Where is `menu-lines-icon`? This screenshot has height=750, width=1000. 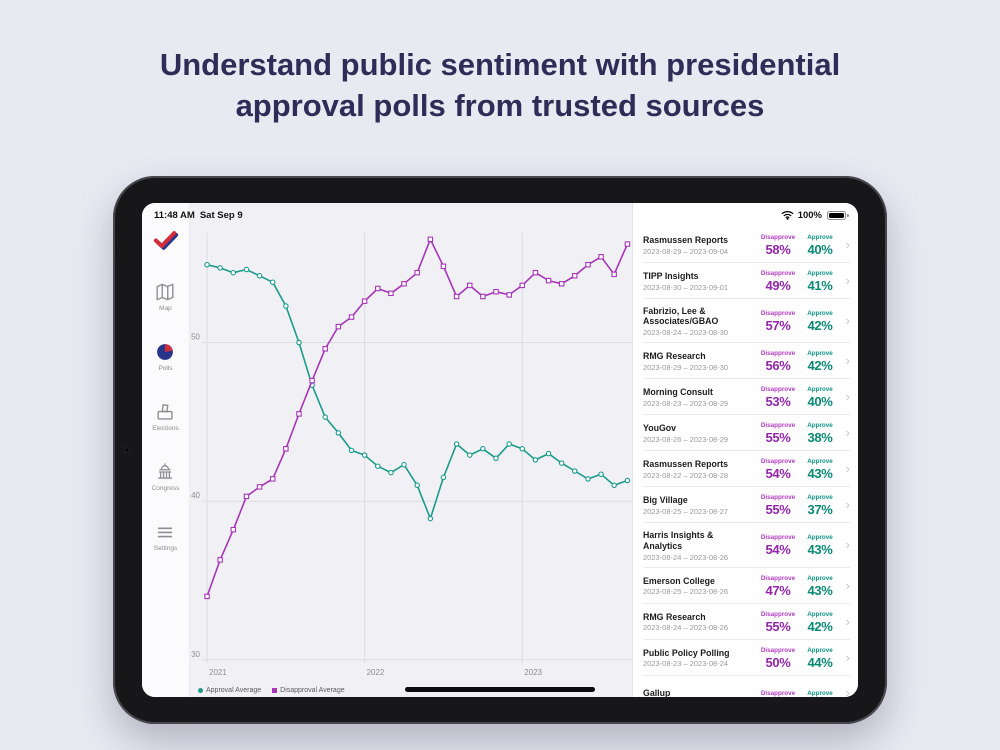
menu-lines-icon is located at coordinates (165, 532).